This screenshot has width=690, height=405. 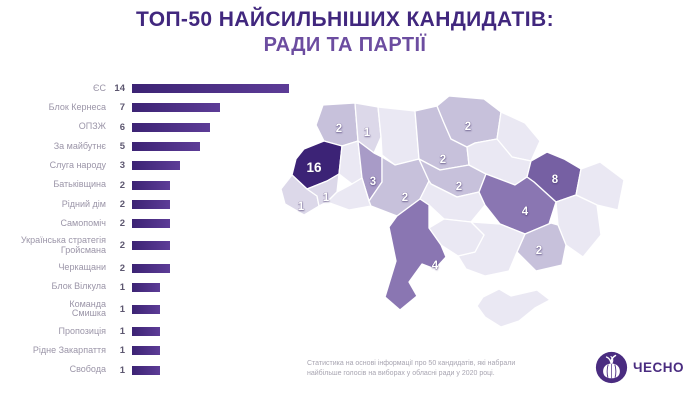 I want to click on bar-label: Пропозиція, so click(x=82, y=330).